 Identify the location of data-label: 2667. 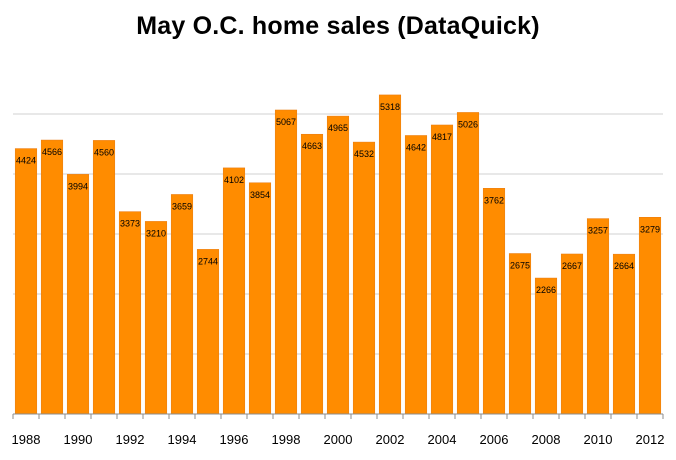
(572, 266).